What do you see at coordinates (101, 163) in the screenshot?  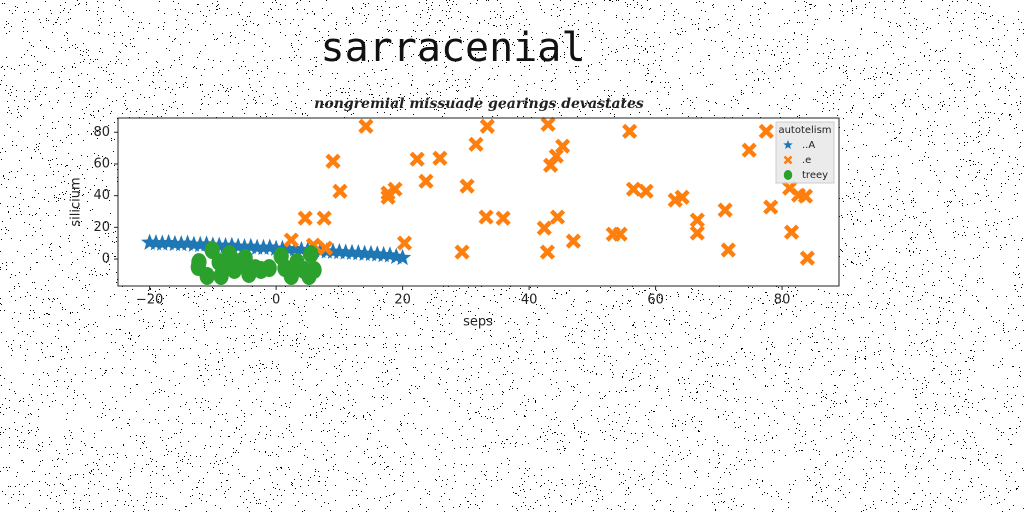 I see `y-tick-label: 60` at bounding box center [101, 163].